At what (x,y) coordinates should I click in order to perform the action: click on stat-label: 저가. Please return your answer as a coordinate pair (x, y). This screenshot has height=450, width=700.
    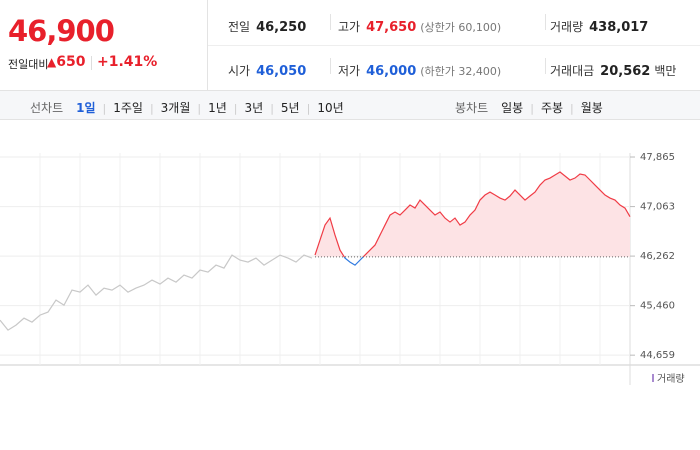
    Looking at the image, I should click on (349, 71).